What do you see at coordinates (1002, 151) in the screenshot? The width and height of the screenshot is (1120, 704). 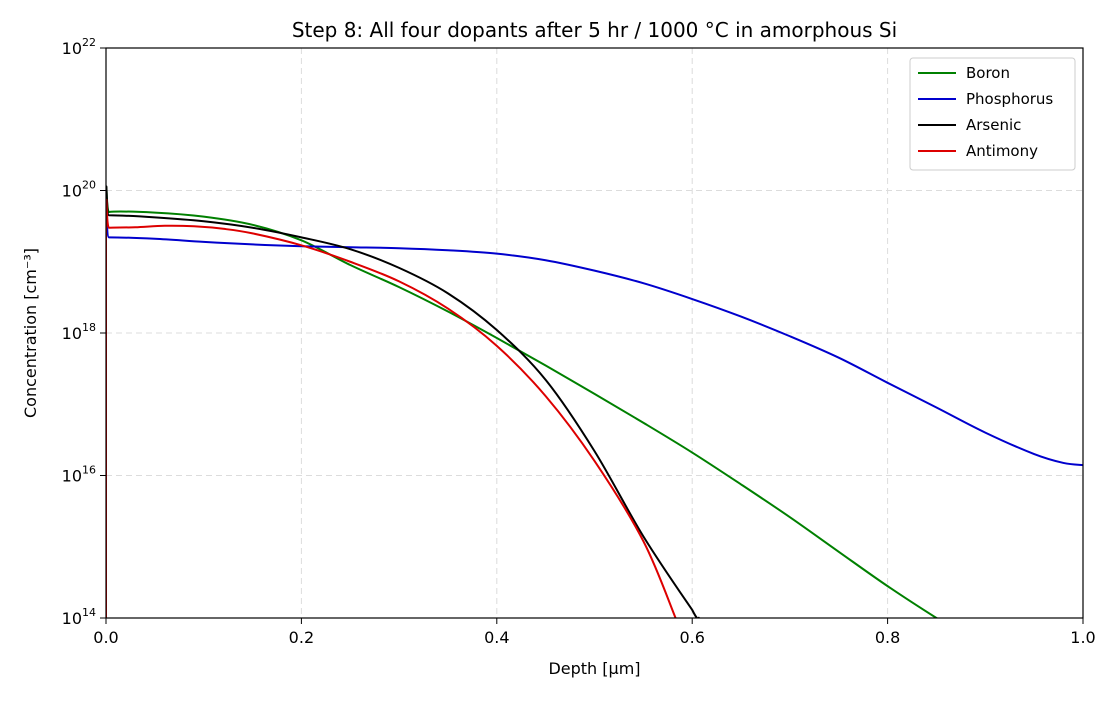 I see `legend-label: Antimony` at bounding box center [1002, 151].